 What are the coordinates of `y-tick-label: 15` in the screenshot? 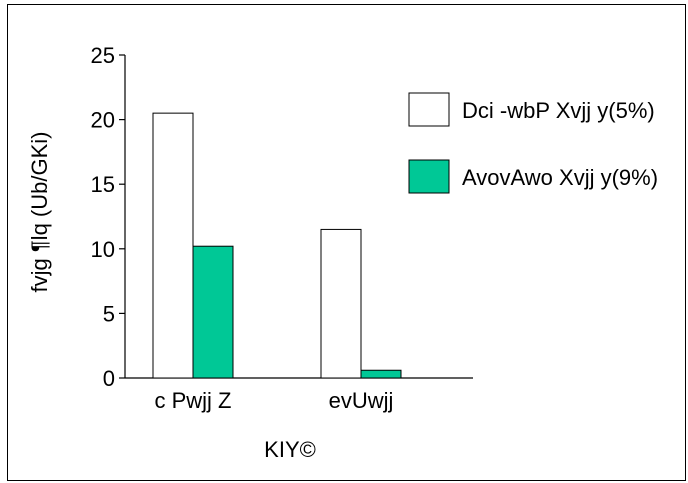 It's located at (103, 184).